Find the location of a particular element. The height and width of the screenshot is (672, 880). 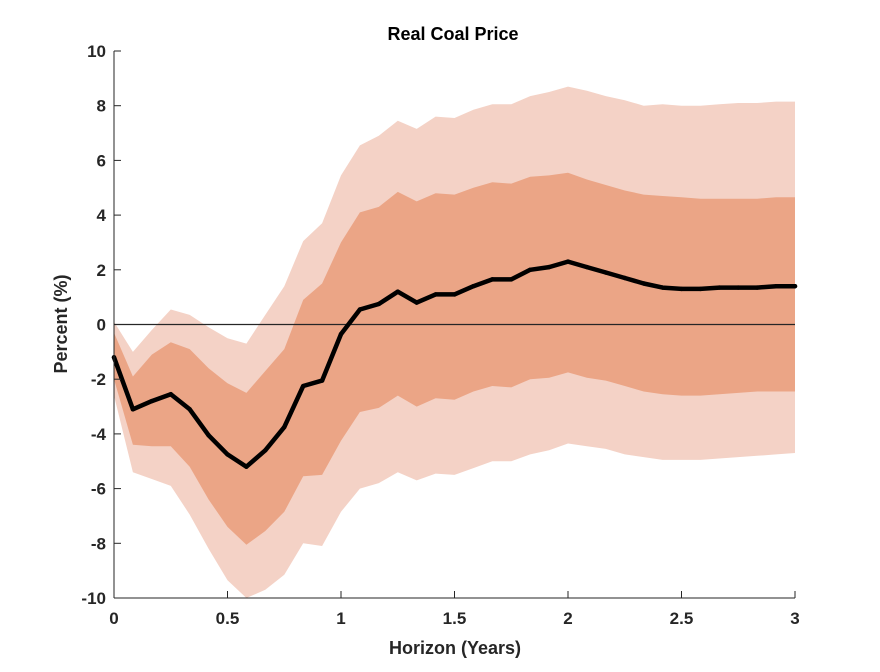

x-axis-title: Horizon (Years) is located at coordinates (455, 648).